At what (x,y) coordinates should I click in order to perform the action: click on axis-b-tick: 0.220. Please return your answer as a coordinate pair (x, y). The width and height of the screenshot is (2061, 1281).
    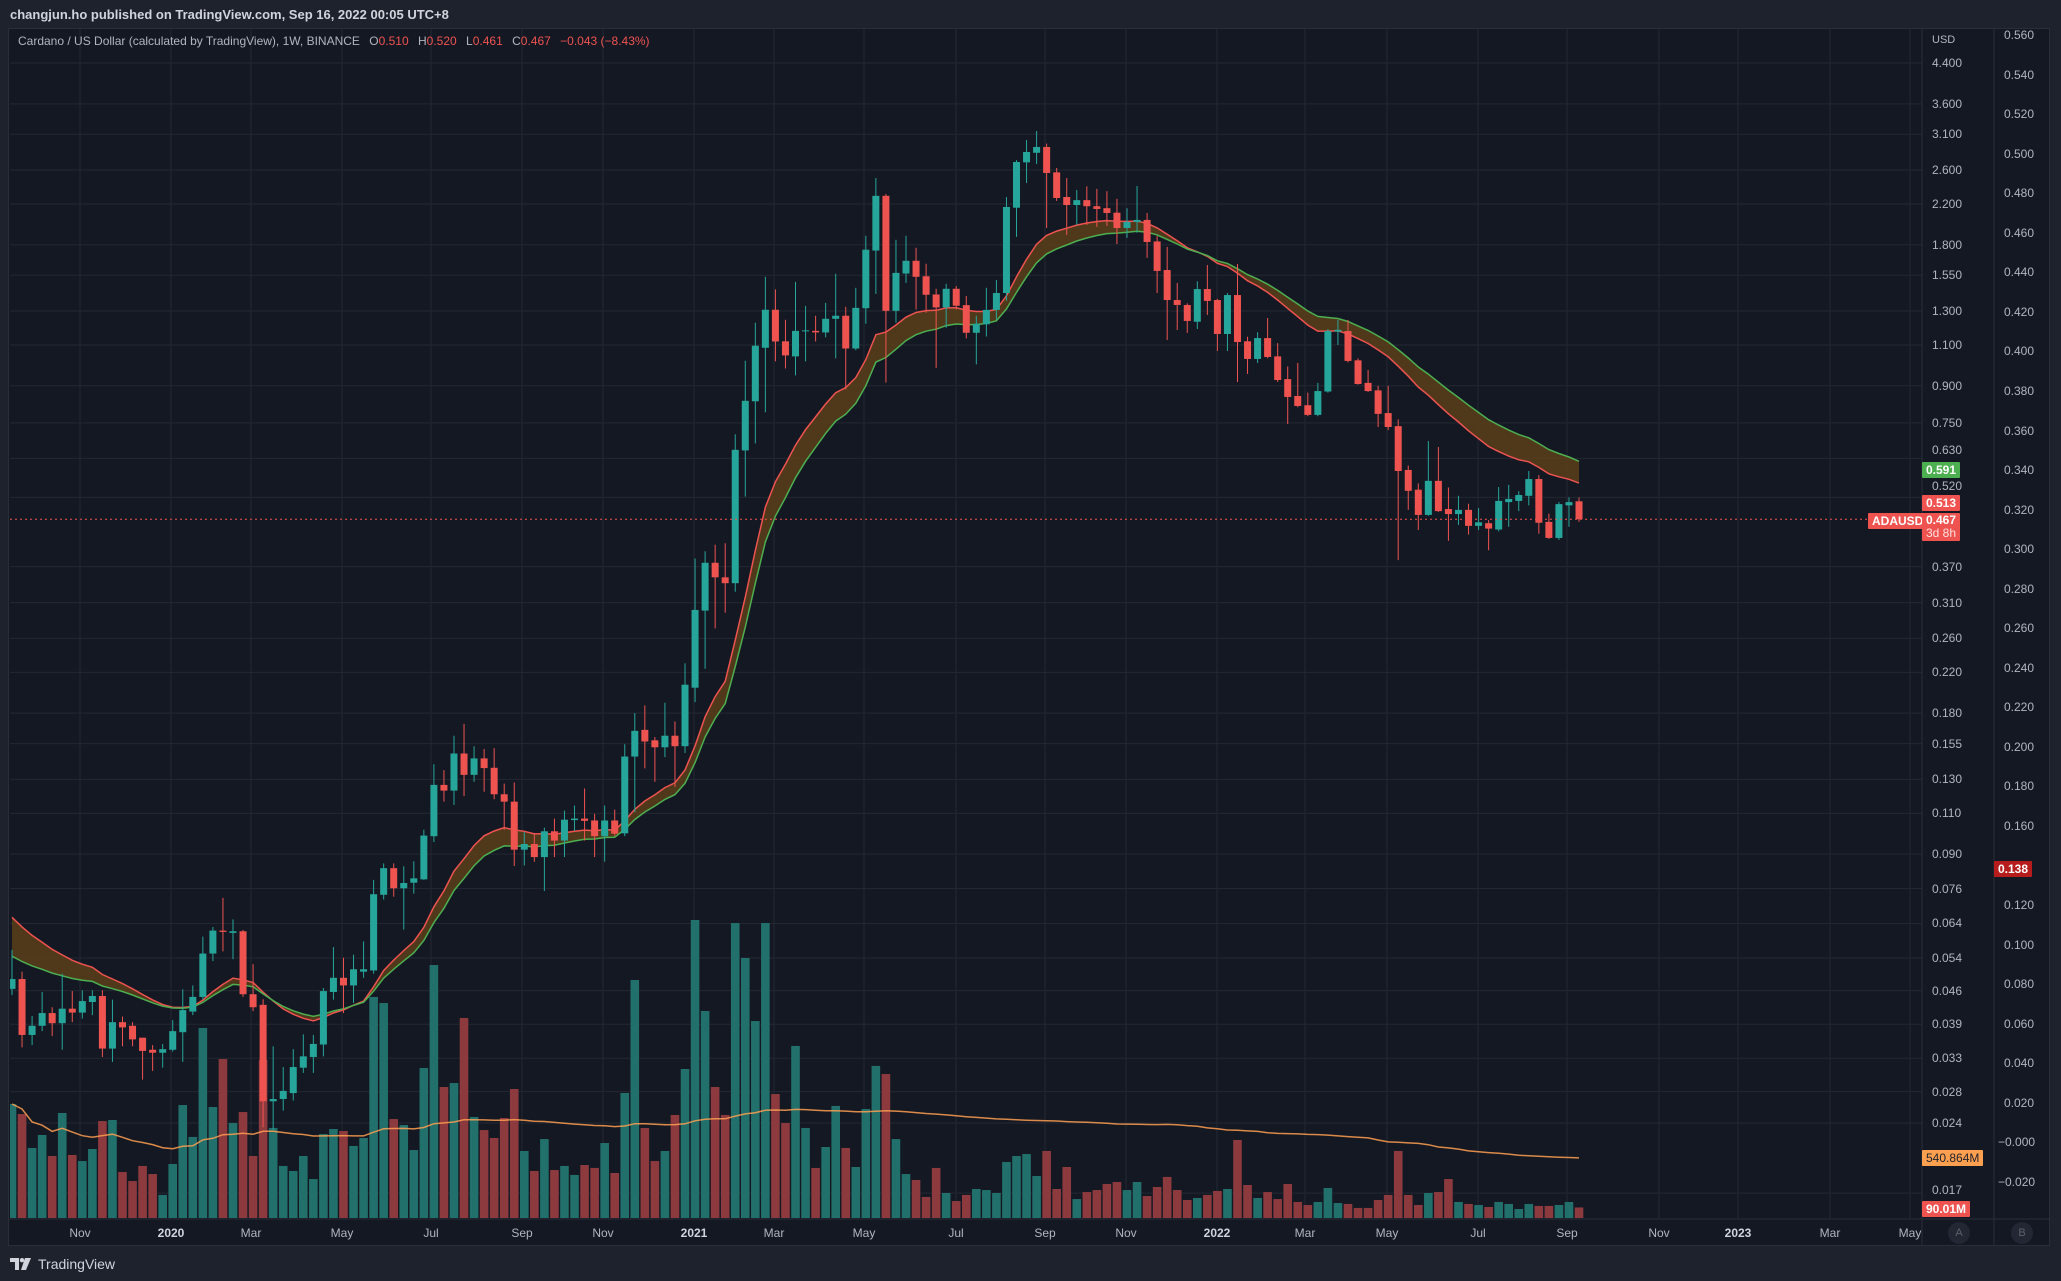
    Looking at the image, I should click on (2019, 707).